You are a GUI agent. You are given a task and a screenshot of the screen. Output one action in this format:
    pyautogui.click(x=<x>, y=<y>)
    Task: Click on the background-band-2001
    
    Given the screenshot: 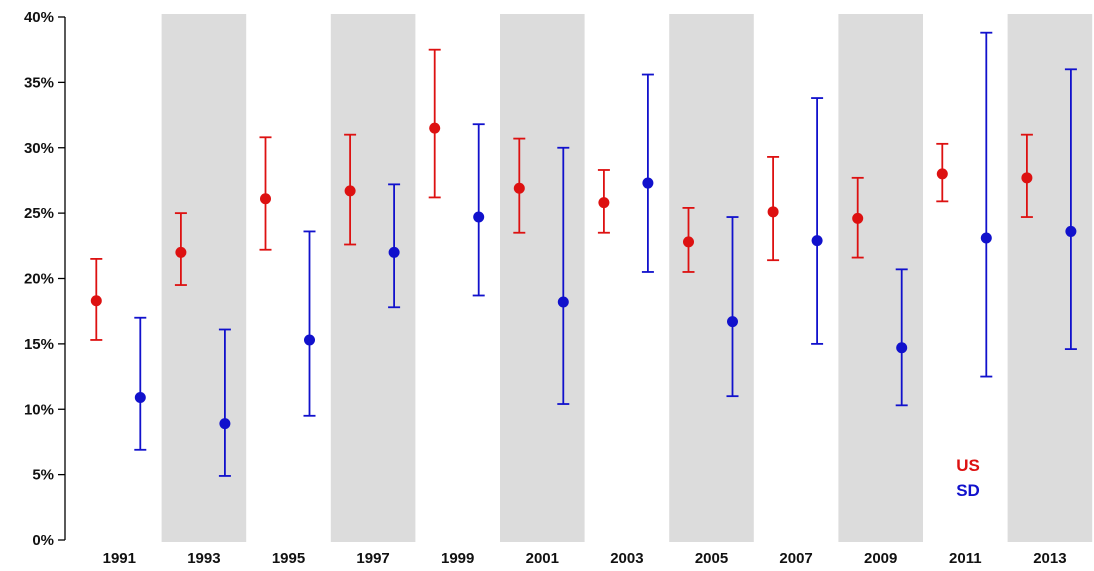 What is the action you would take?
    pyautogui.click(x=542, y=278)
    